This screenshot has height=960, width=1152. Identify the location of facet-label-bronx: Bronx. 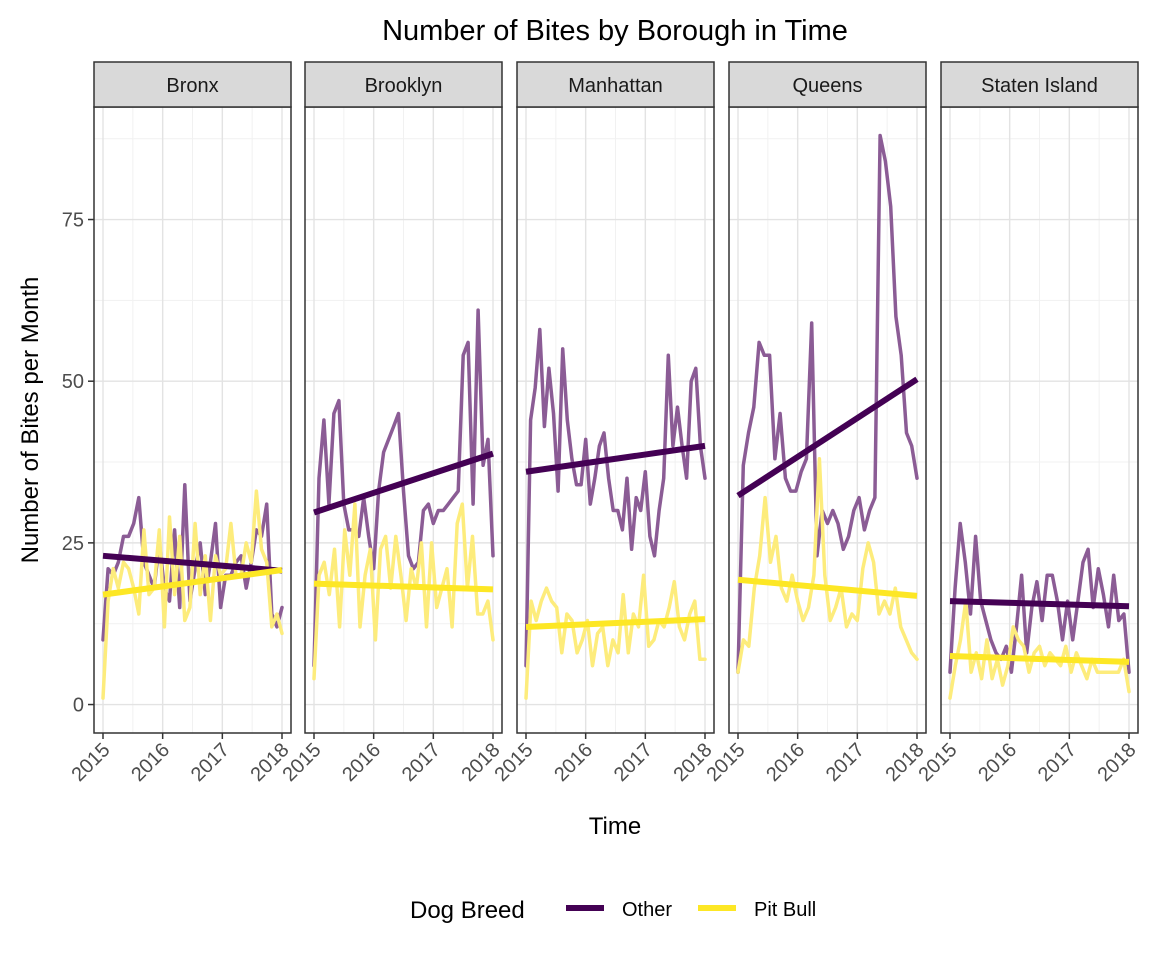
(192, 86).